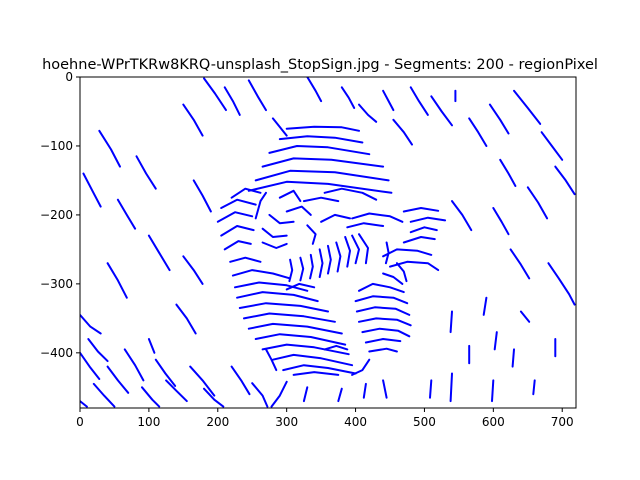 Image resolution: width=640 pixels, height=480 pixels. Describe the element at coordinates (56, 146) in the screenshot. I see `y-tick-label: −100` at that location.